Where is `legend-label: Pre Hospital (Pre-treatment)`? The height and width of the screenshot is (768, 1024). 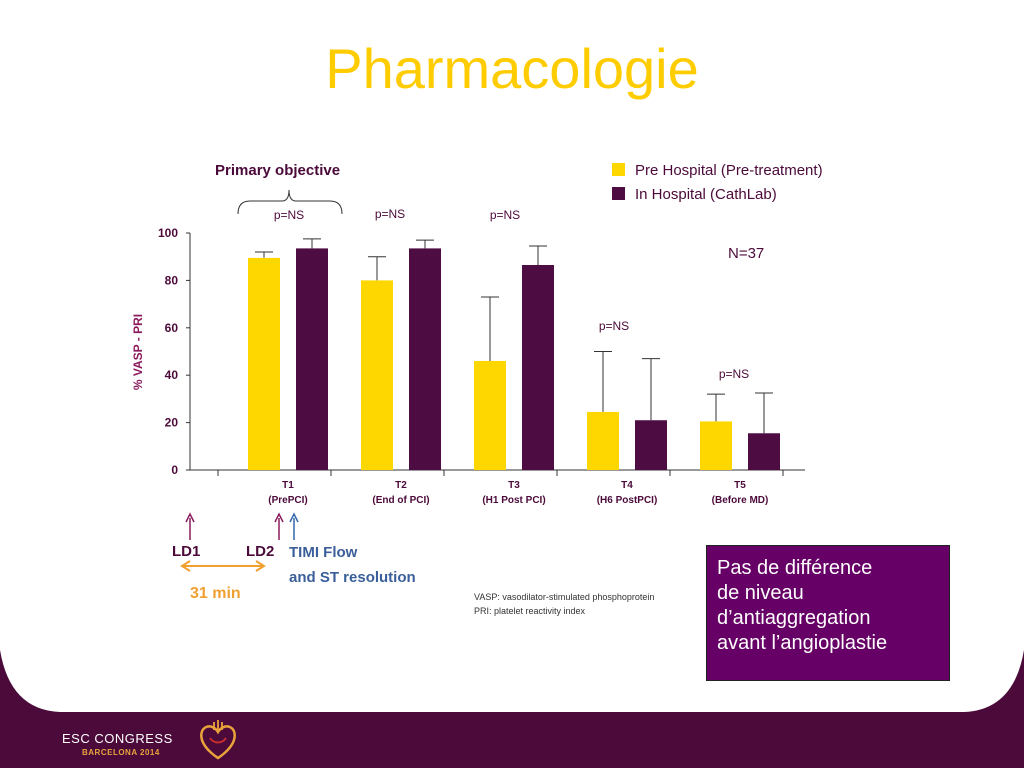 legend-label: Pre Hospital (Pre-treatment) is located at coordinates (729, 170).